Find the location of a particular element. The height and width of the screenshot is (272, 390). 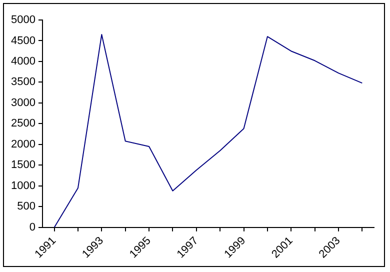

y-tick-label: 2500 is located at coordinates (23, 124).